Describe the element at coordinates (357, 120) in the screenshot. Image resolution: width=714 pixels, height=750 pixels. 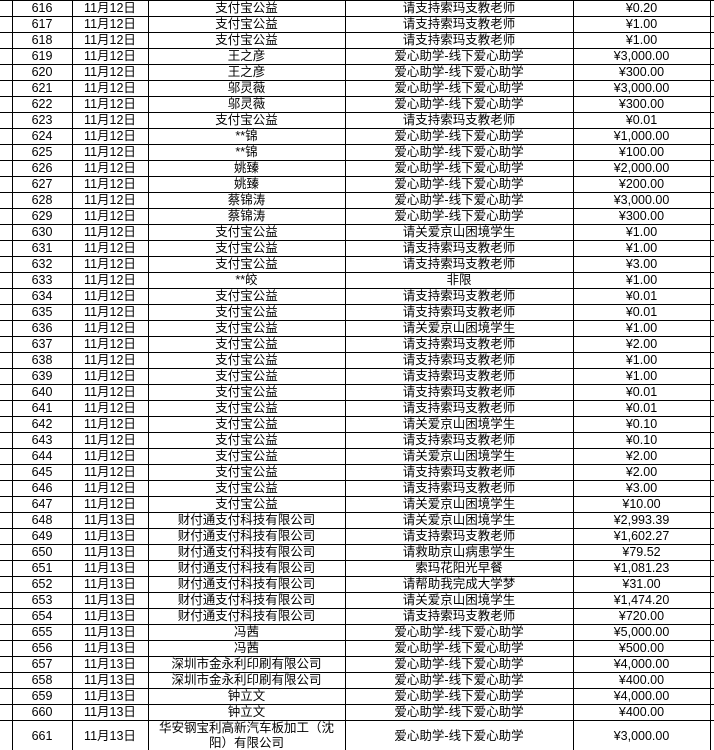
I see `table-row: 623 11月12日 支付宝公益 请支持索玛支教老师 ¥0.01` at that location.